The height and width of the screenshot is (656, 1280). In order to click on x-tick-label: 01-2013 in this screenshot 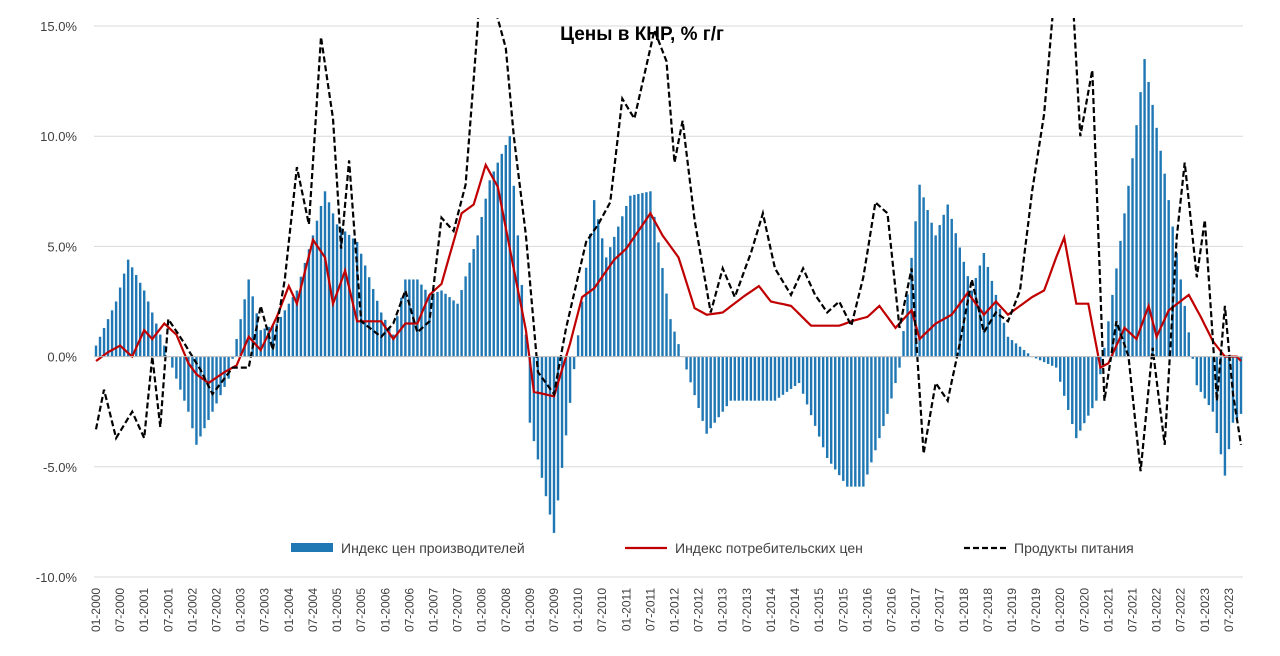, I will do `click(723, 610)`.